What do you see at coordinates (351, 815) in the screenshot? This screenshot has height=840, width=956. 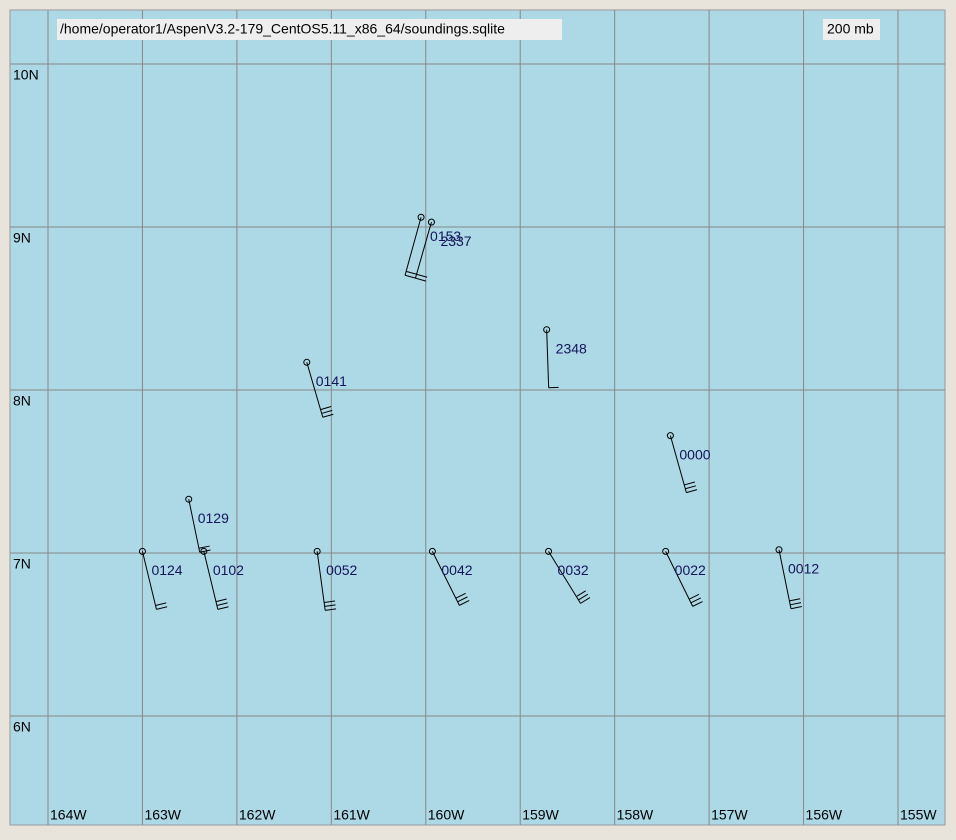 I see `lon-label: 161W` at bounding box center [351, 815].